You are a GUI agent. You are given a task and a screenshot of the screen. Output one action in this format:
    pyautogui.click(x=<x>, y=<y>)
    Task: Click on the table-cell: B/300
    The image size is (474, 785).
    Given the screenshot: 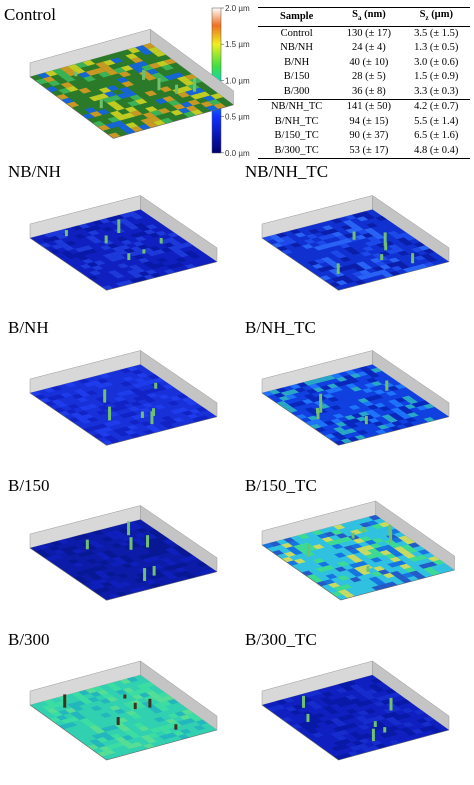 What is the action you would take?
    pyautogui.click(x=296, y=91)
    